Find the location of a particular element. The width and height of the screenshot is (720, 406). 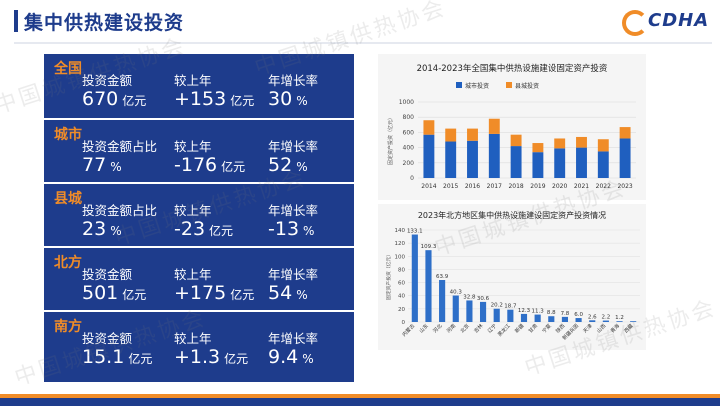

data-label: 1.2 is located at coordinates (619, 318).